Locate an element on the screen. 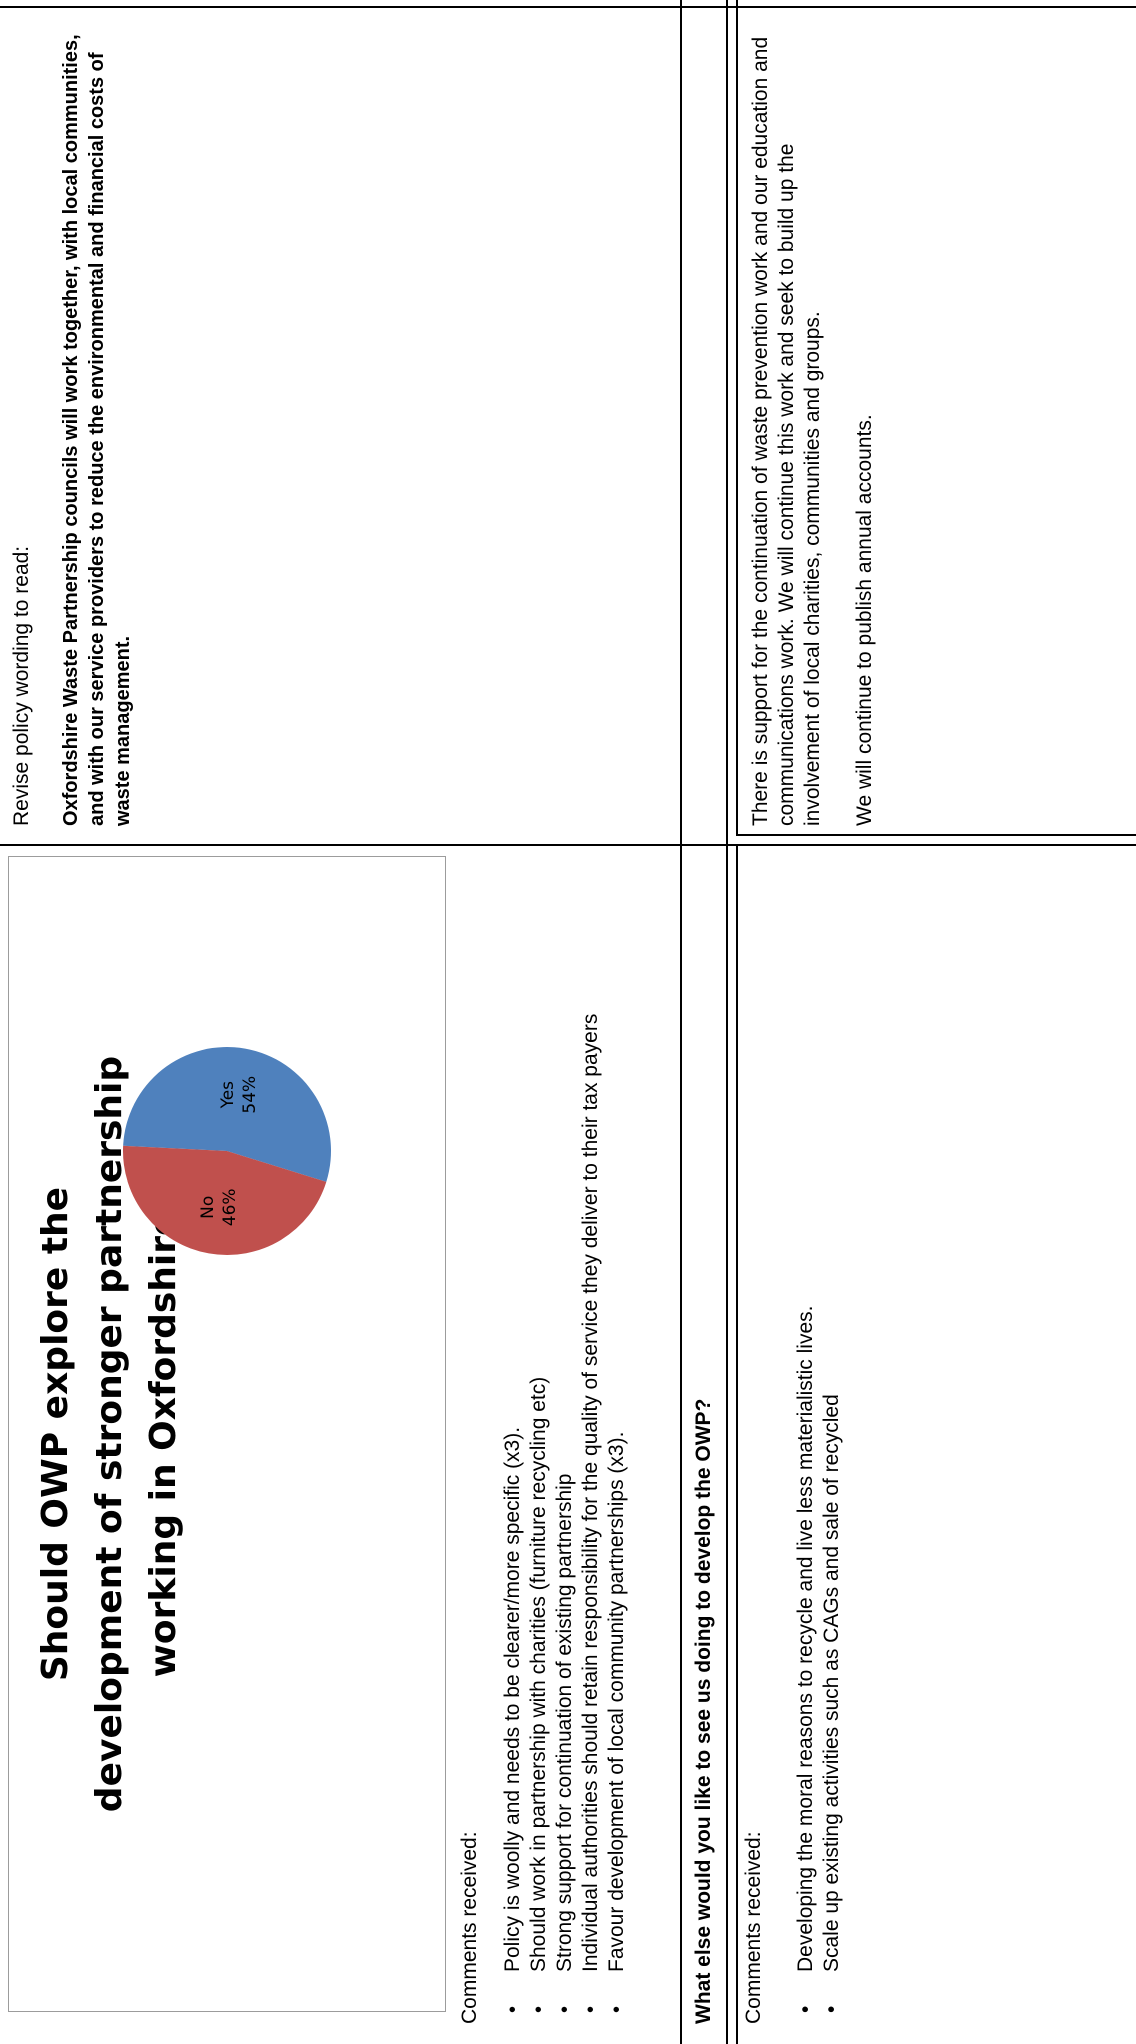 The width and height of the screenshot is (1136, 2044). pie-chart: Yes 54% No 46% is located at coordinates (227, 1151).